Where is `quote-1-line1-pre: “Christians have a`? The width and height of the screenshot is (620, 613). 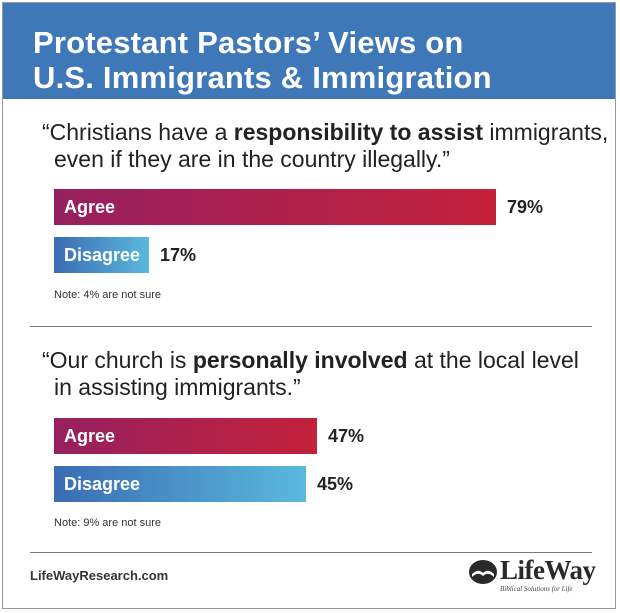 quote-1-line1-pre: “Christians have a is located at coordinates (138, 132).